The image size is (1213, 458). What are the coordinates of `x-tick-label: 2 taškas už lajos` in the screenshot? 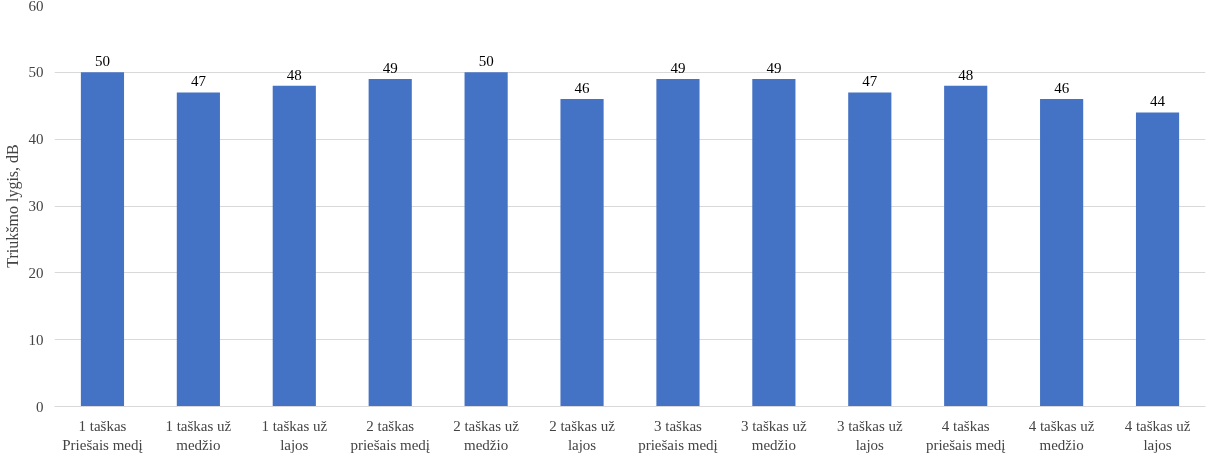 It's located at (582, 435).